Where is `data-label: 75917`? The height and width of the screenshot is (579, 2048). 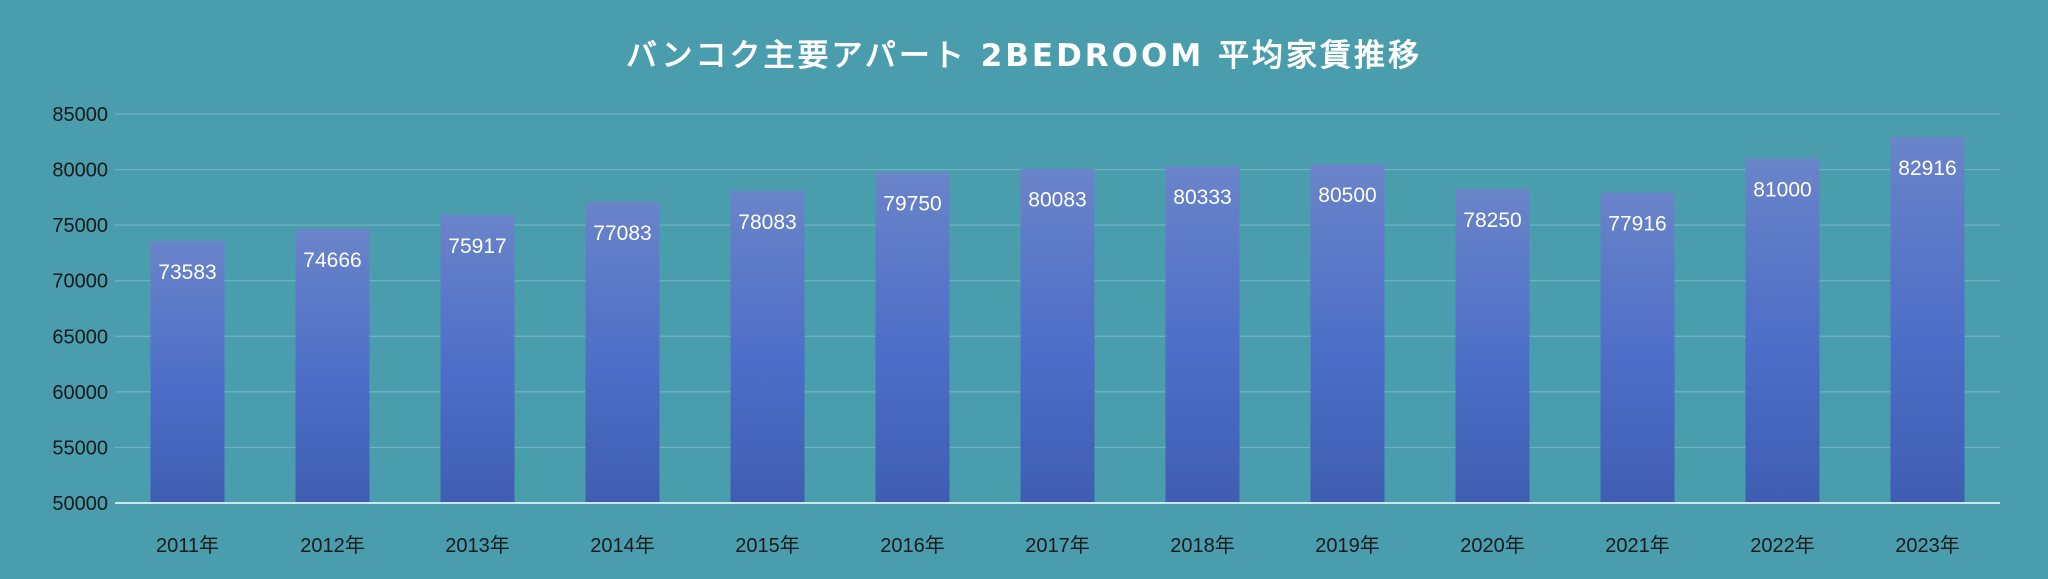
data-label: 75917 is located at coordinates (477, 246).